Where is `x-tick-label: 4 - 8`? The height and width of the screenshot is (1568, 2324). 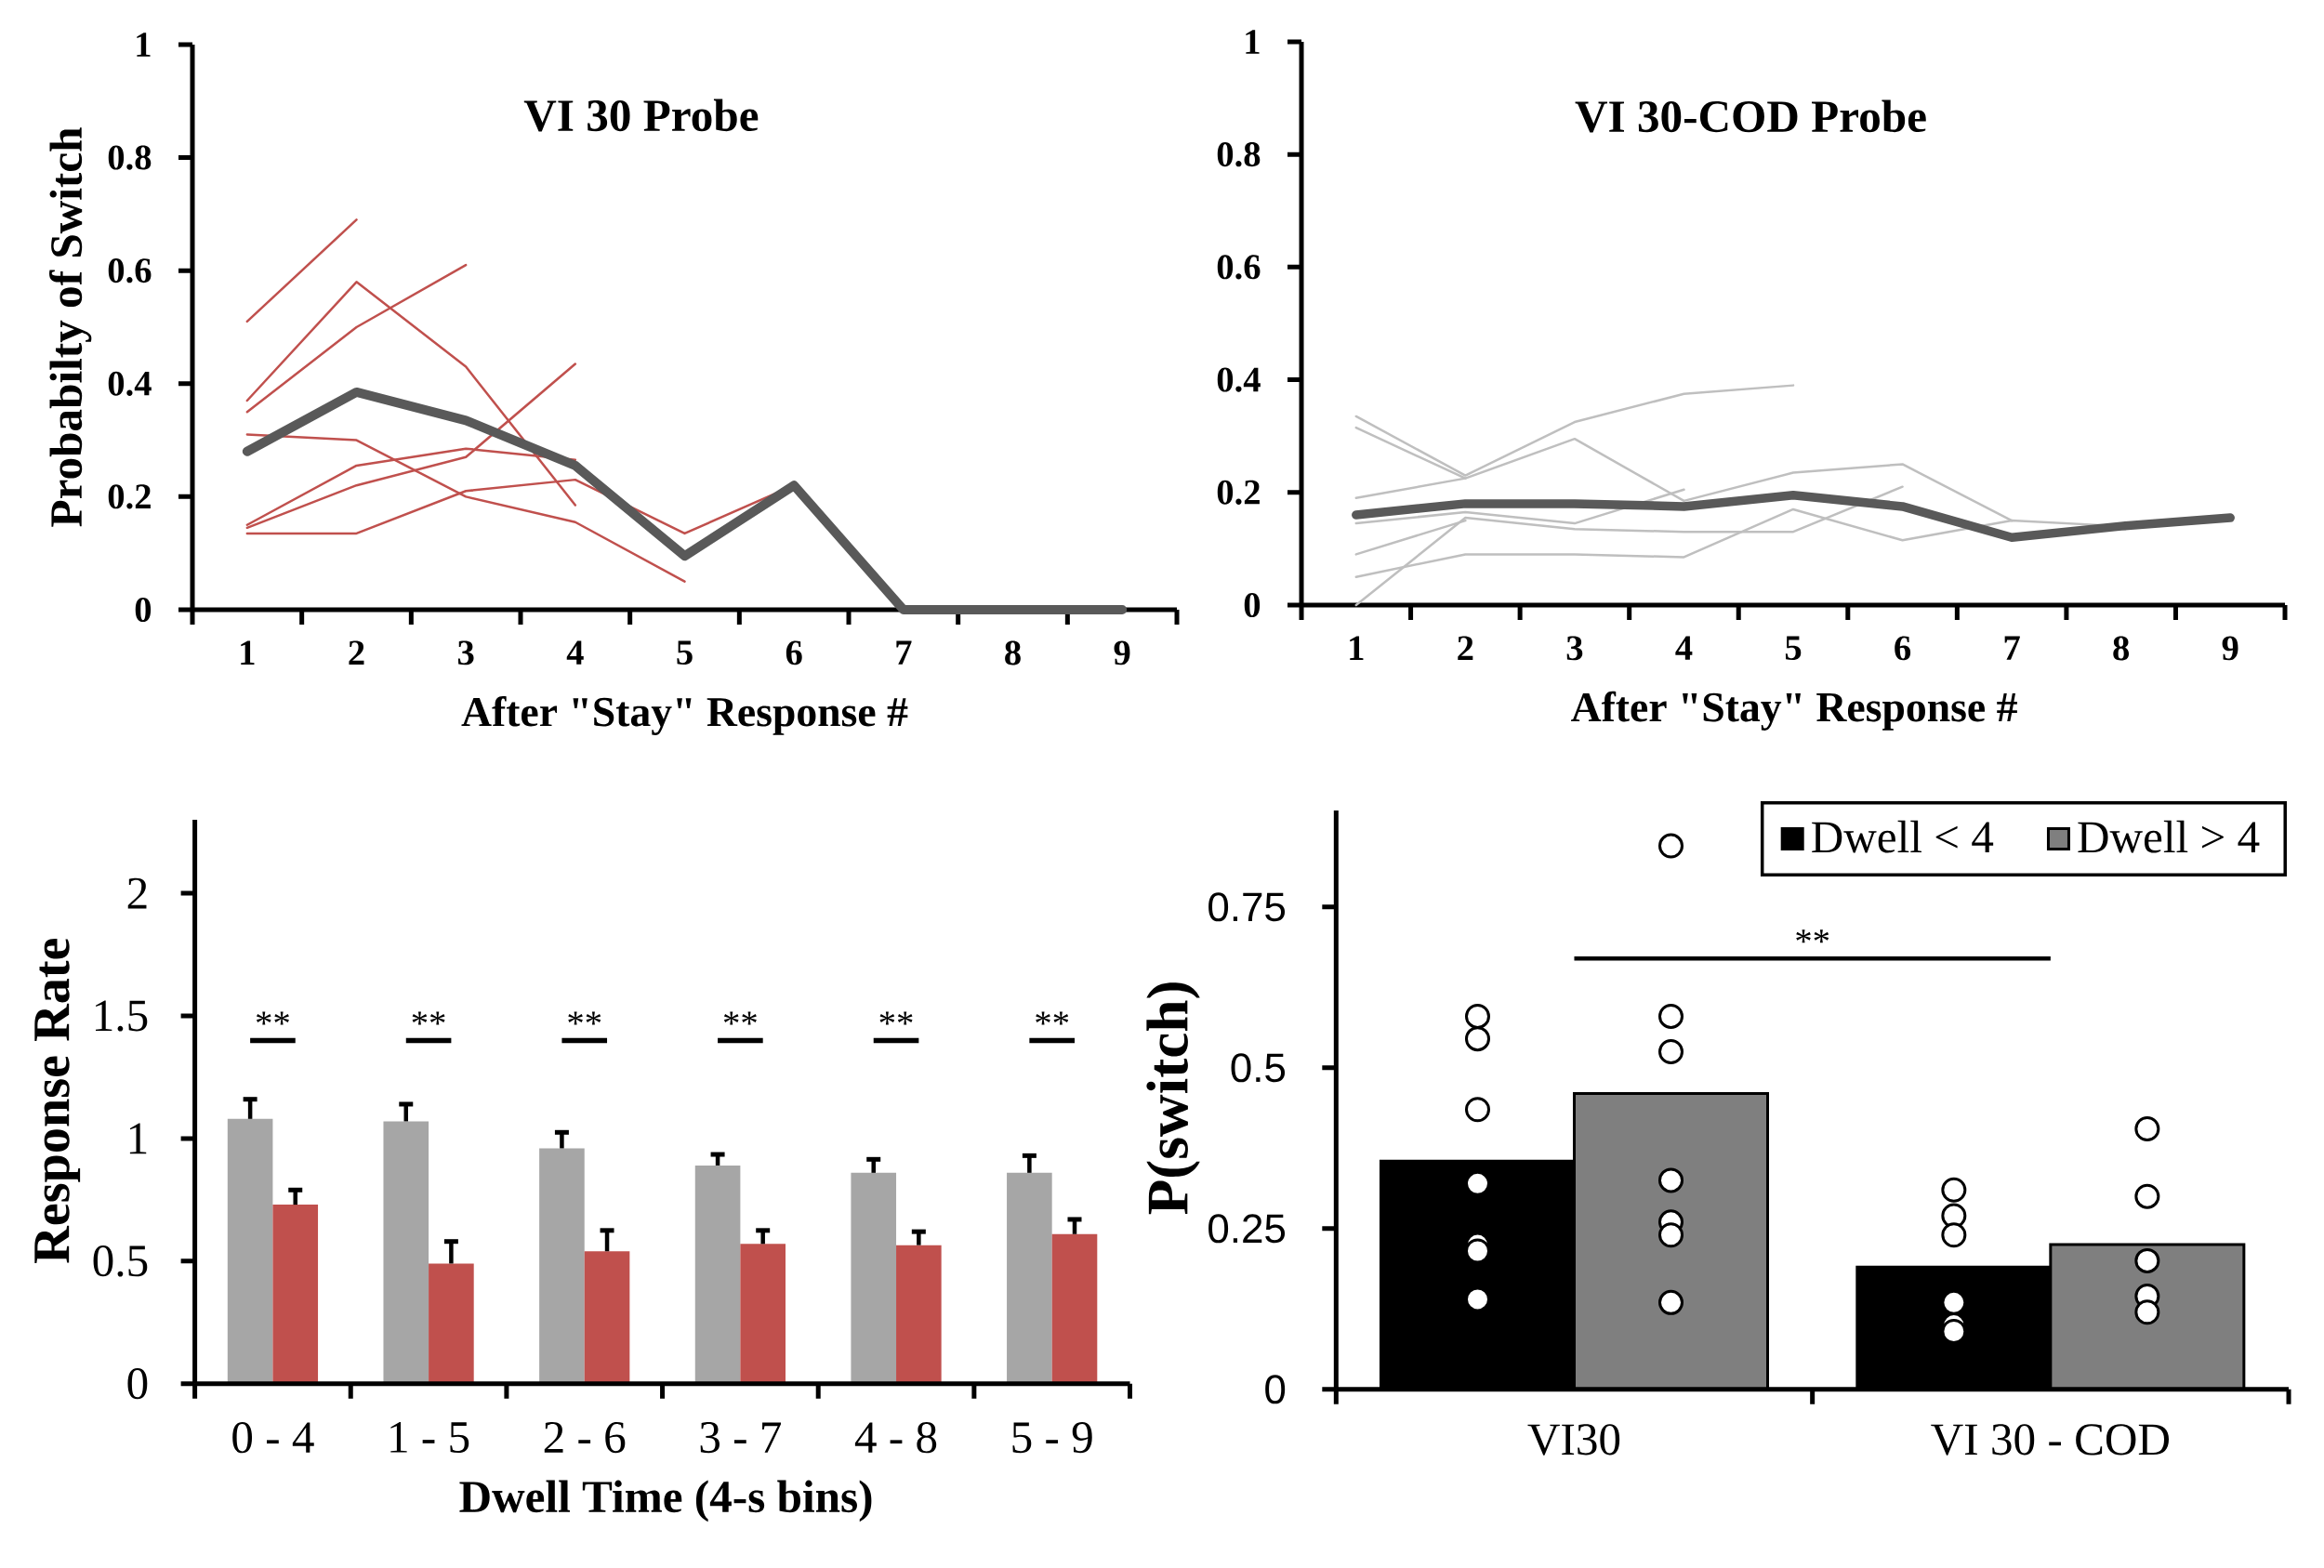
x-tick-label: 4 - 8 is located at coordinates (895, 1438).